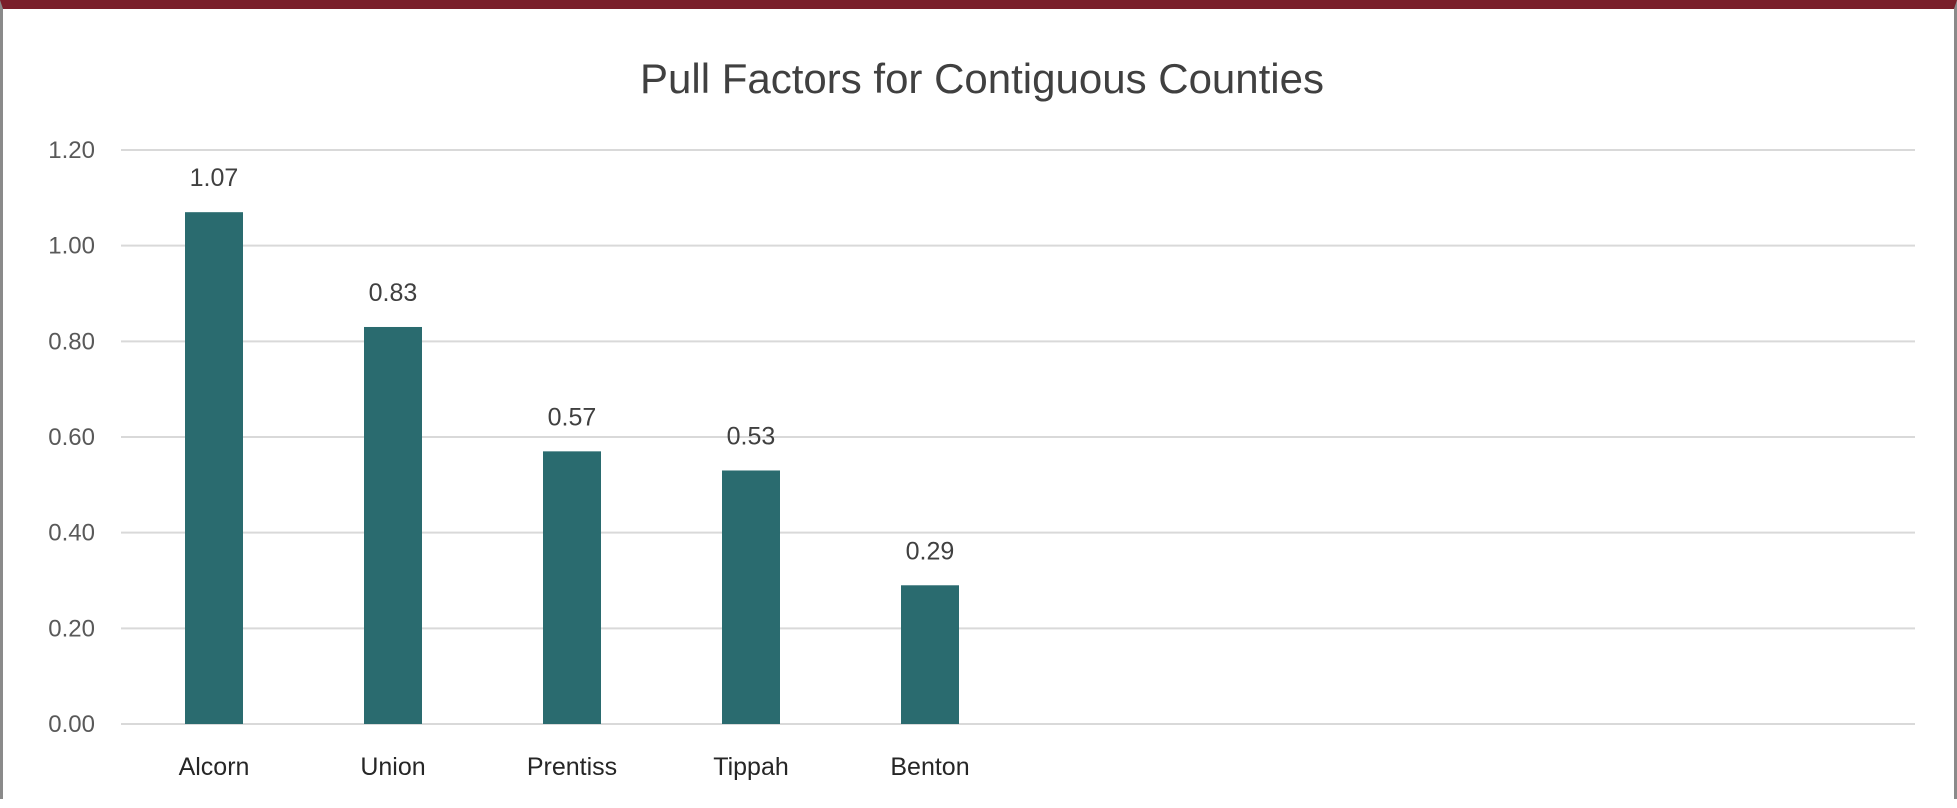 This screenshot has width=1957, height=808. What do you see at coordinates (929, 767) in the screenshot?
I see `x-category-benton: Benton` at bounding box center [929, 767].